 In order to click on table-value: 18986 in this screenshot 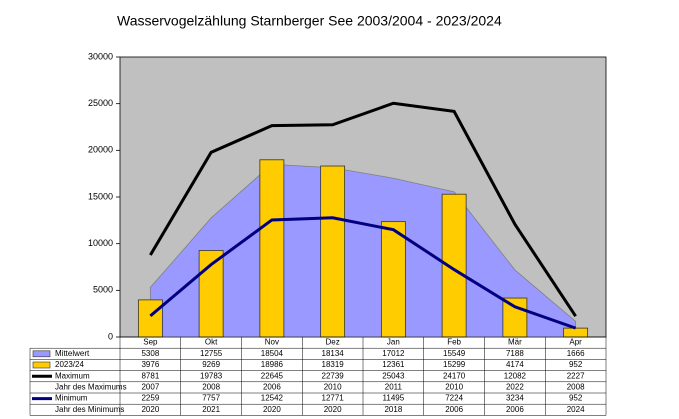, I will do `click(272, 364)`.